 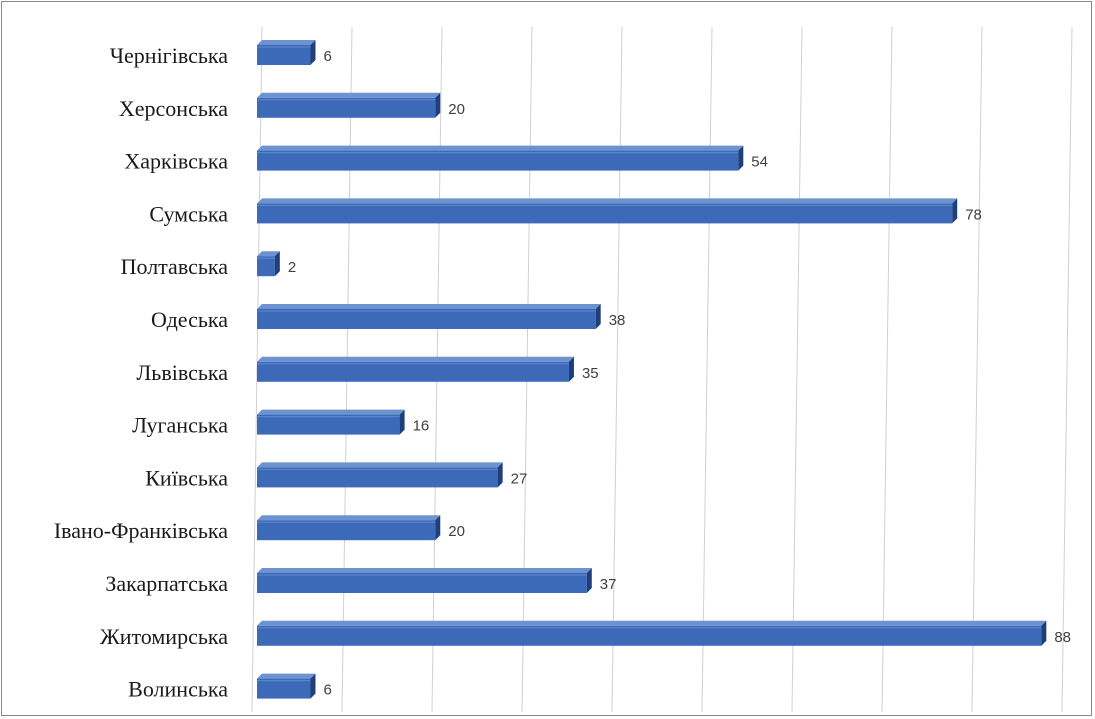 I want to click on category-label: Івано-Франківська, so click(x=141, y=530).